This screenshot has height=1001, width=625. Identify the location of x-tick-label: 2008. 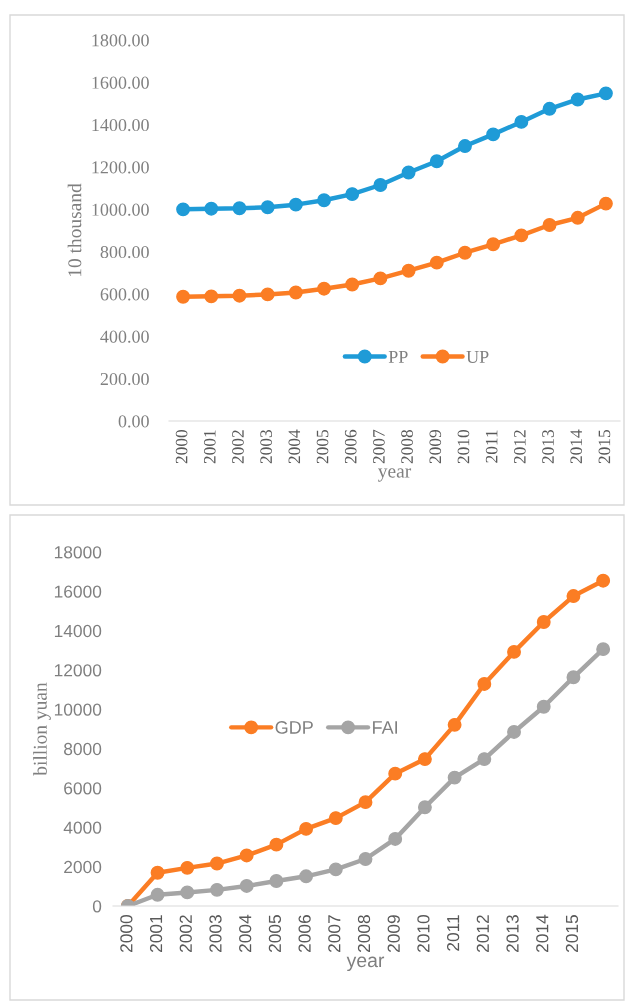
(407, 447).